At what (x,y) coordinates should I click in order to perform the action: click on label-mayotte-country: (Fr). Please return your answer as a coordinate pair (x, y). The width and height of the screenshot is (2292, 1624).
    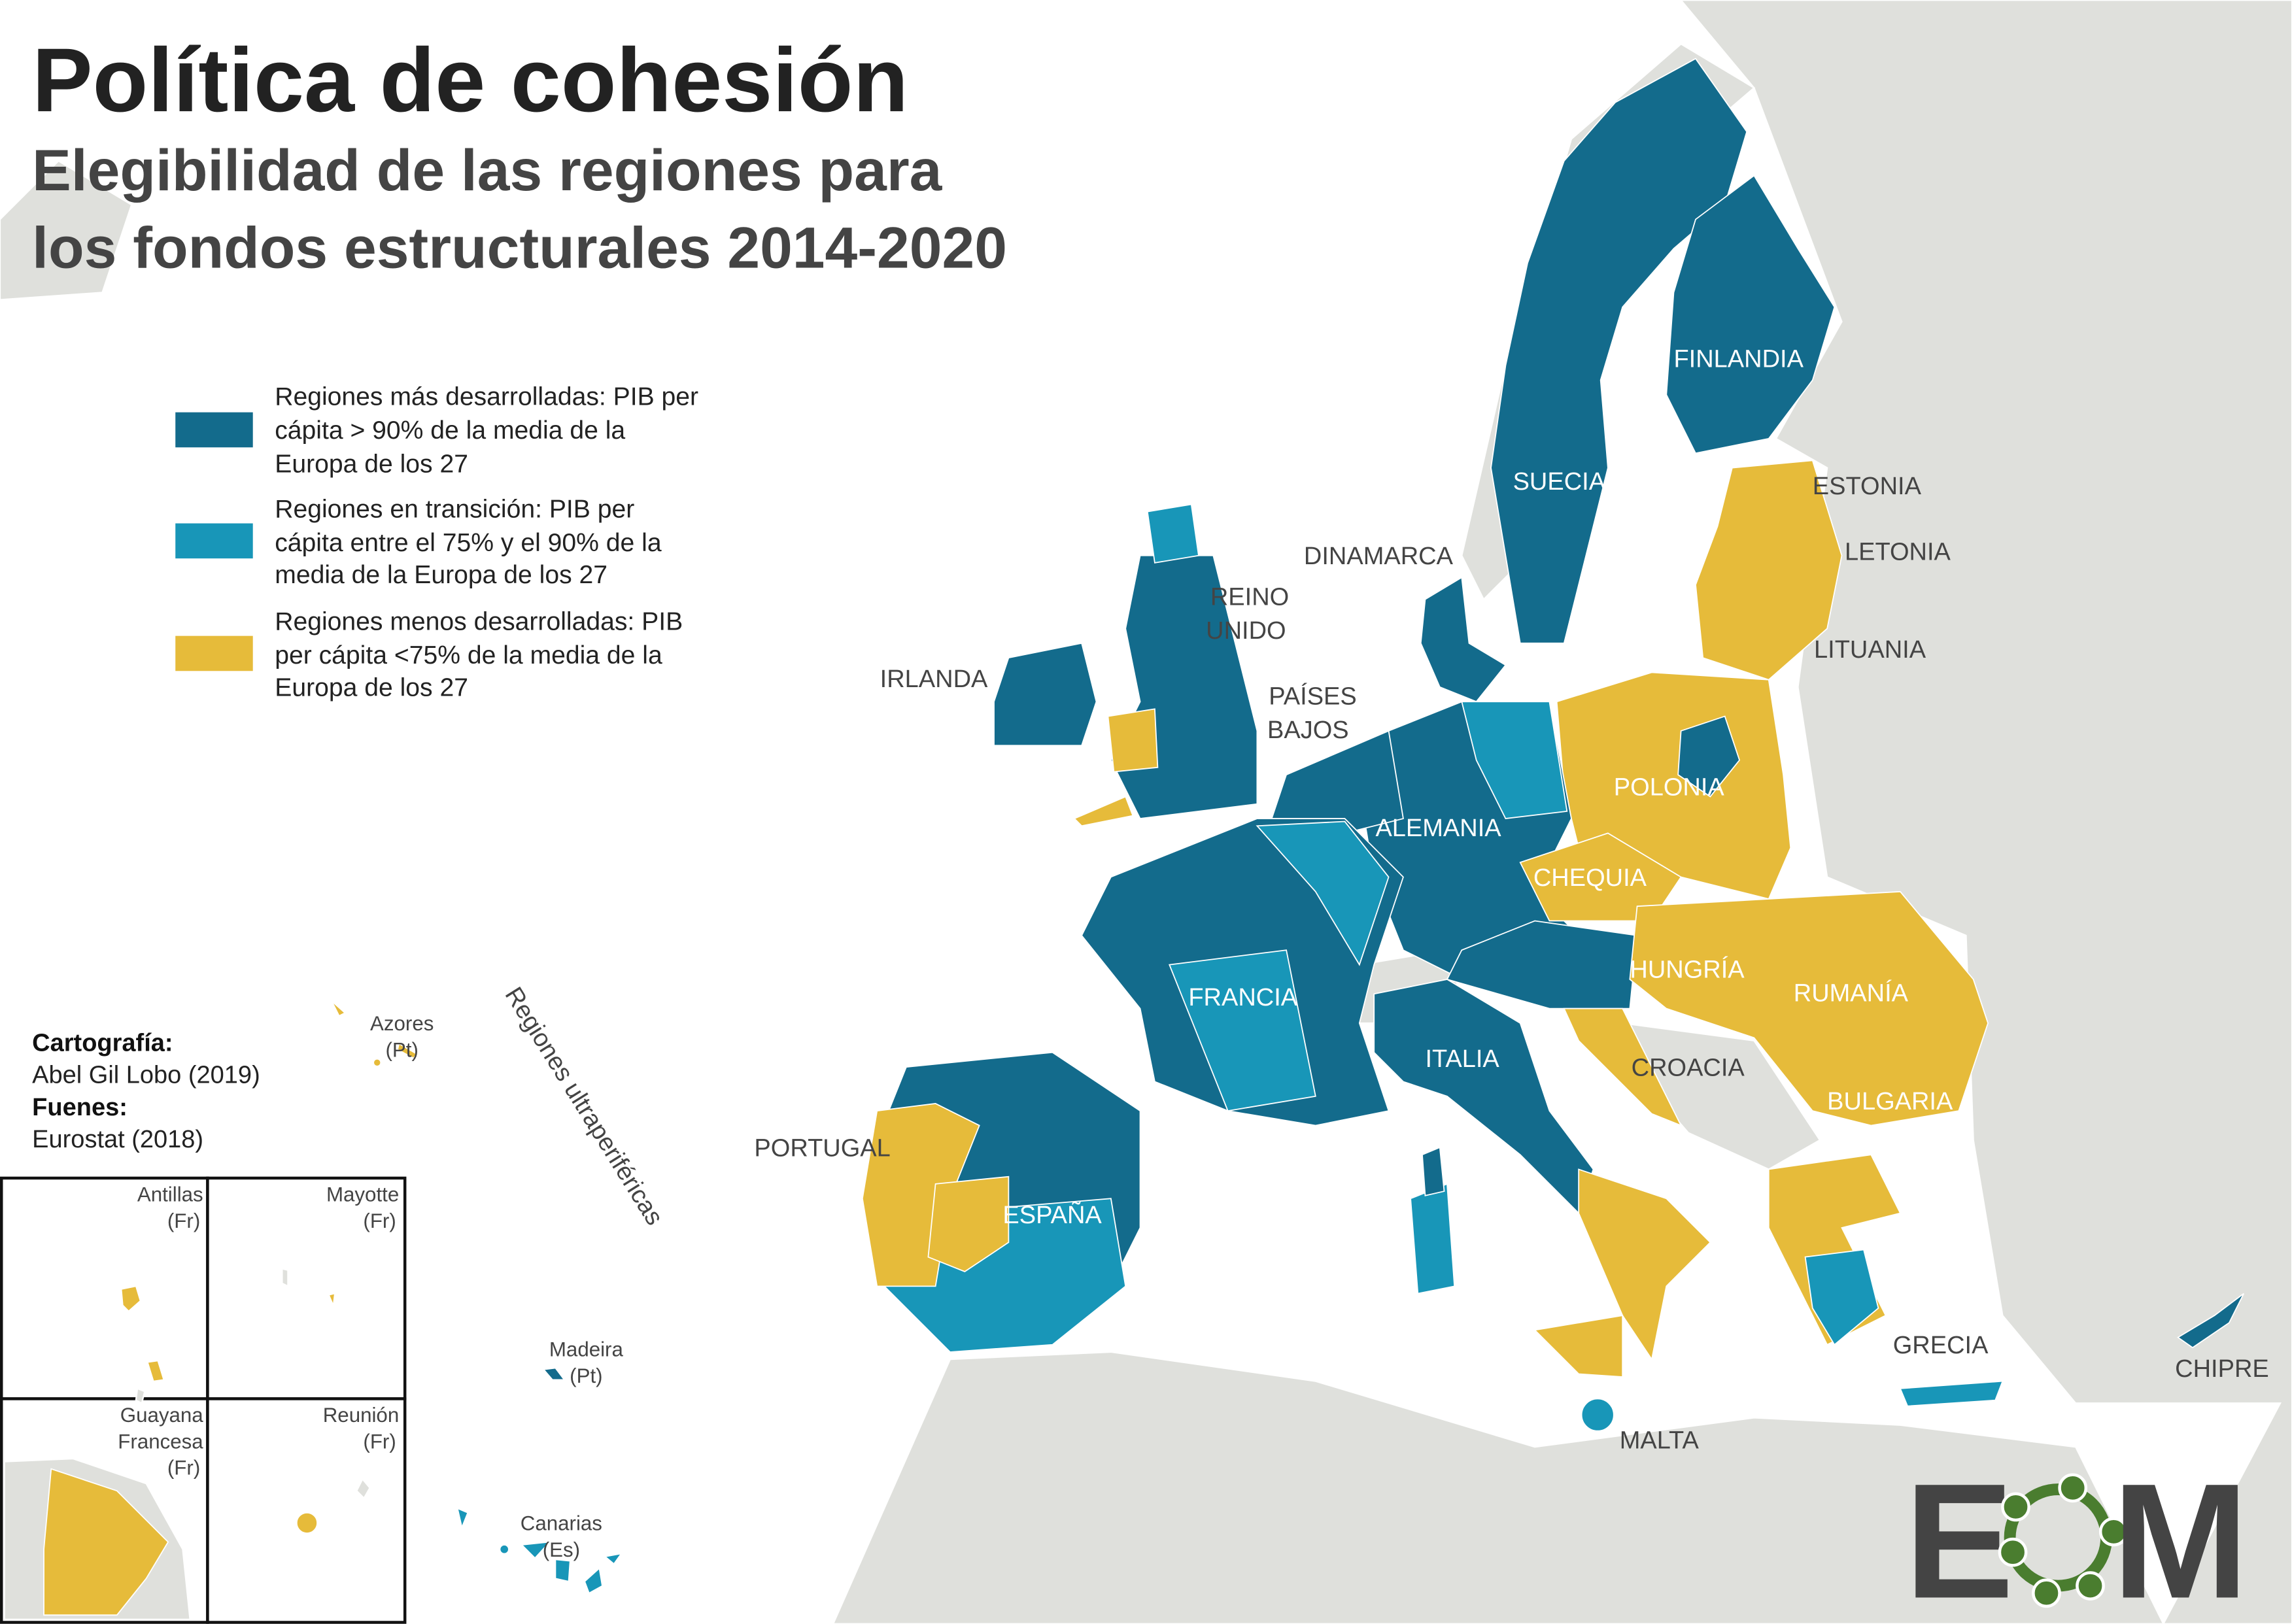
    Looking at the image, I should click on (380, 1221).